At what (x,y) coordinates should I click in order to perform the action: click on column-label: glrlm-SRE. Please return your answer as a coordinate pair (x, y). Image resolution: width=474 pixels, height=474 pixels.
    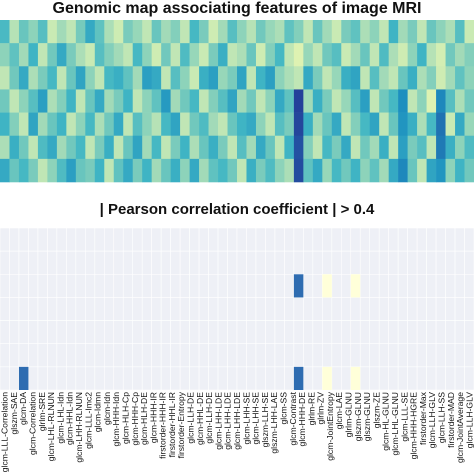
    Looking at the image, I should click on (42, 411).